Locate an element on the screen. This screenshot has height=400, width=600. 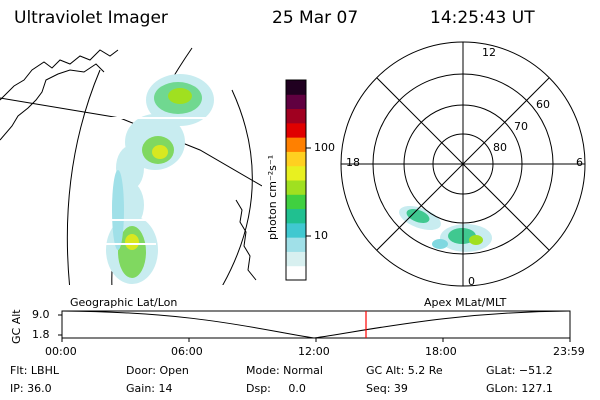
altitude-plot is located at coordinates (314, 326).